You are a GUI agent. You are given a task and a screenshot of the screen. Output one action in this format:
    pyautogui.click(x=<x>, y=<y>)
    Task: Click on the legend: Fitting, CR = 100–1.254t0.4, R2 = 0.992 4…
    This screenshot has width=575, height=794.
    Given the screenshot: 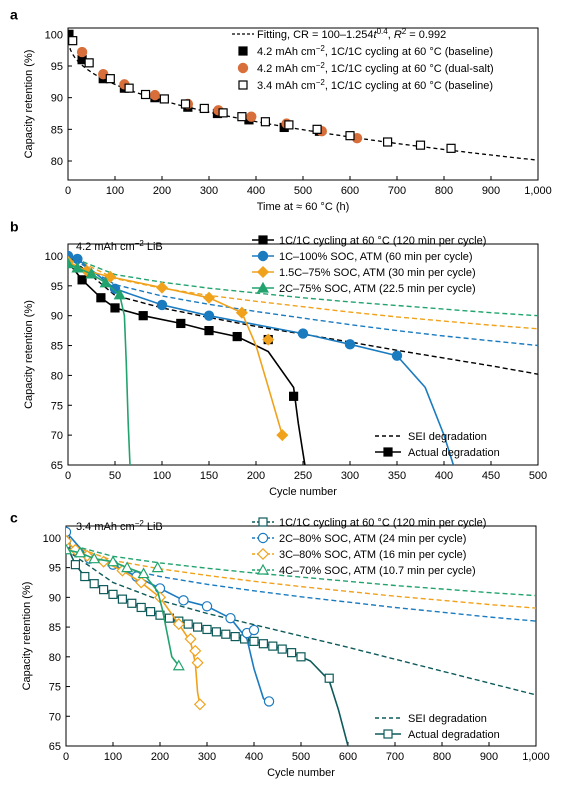 What is the action you would take?
    pyautogui.click(x=363, y=59)
    